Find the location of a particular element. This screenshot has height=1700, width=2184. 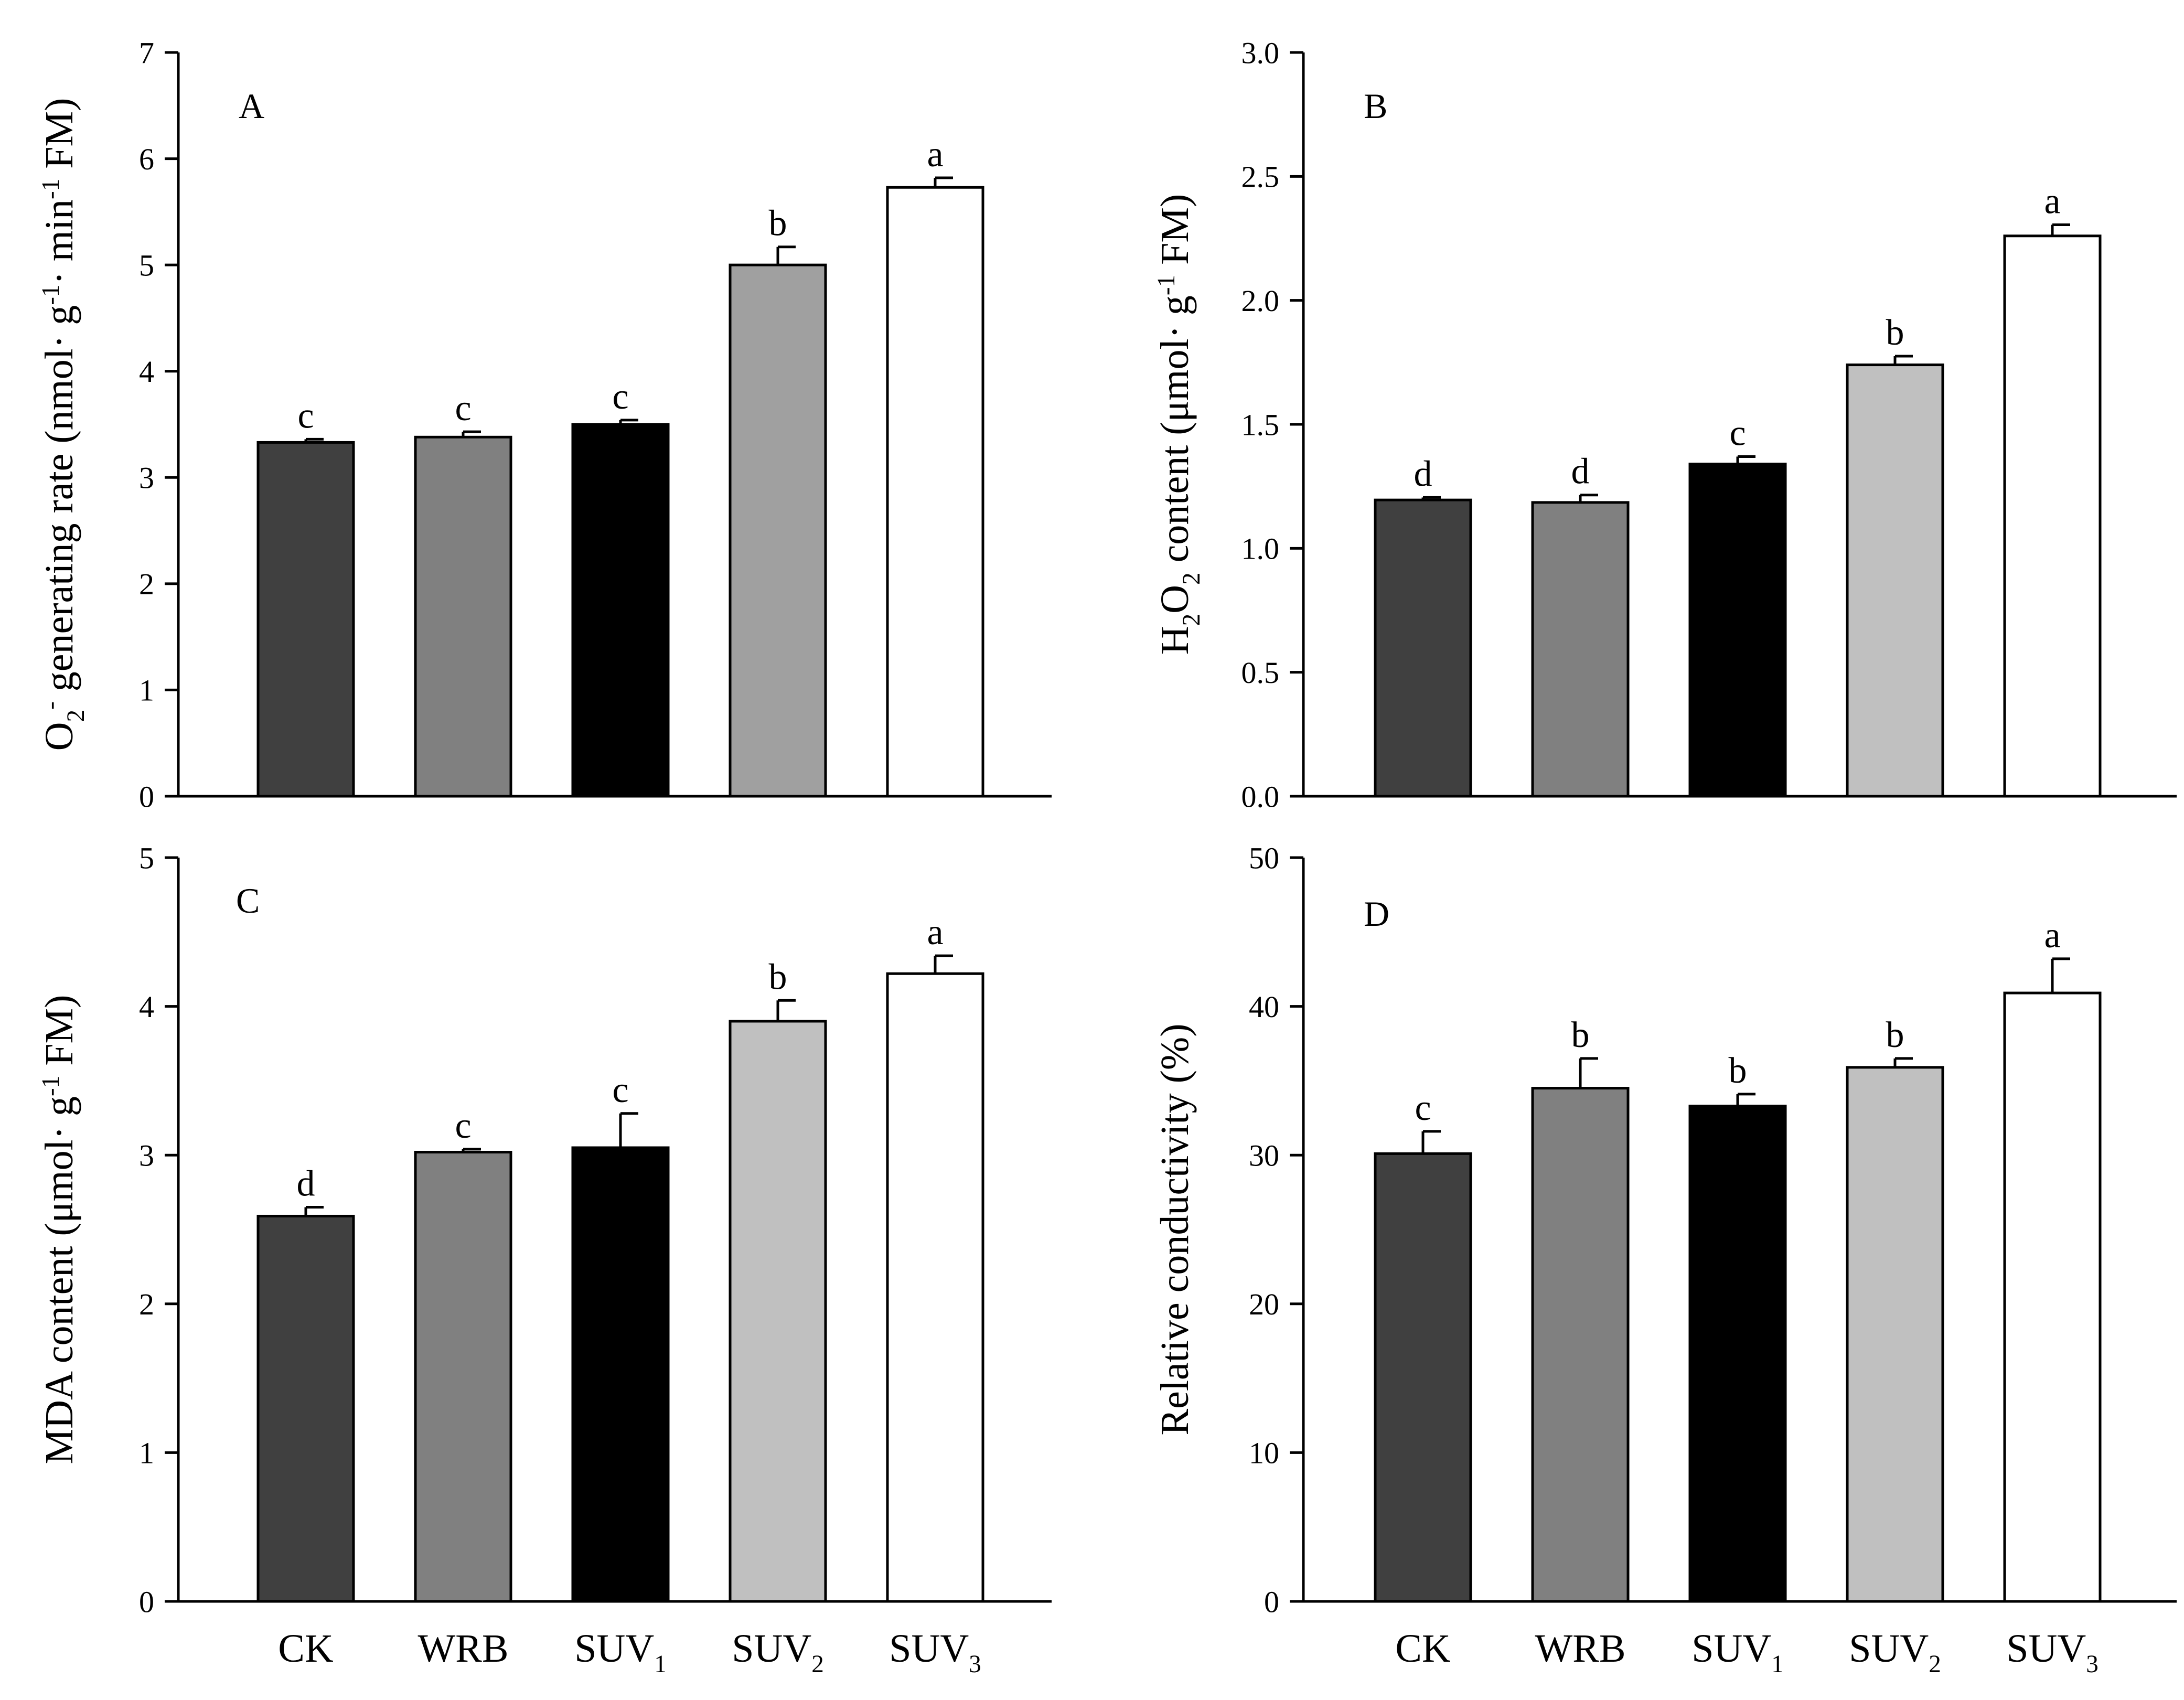

x-tick-label-d-4: SUV3 is located at coordinates (2052, 1652).